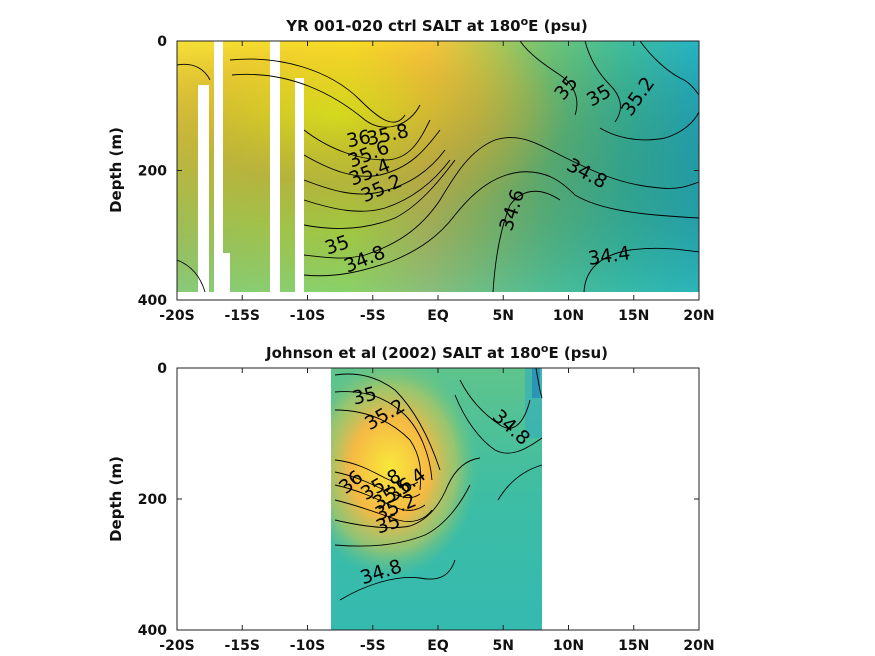 Image resolution: width=875 pixels, height=656 pixels. I want to click on bottom-contour-lines, so click(438, 484).